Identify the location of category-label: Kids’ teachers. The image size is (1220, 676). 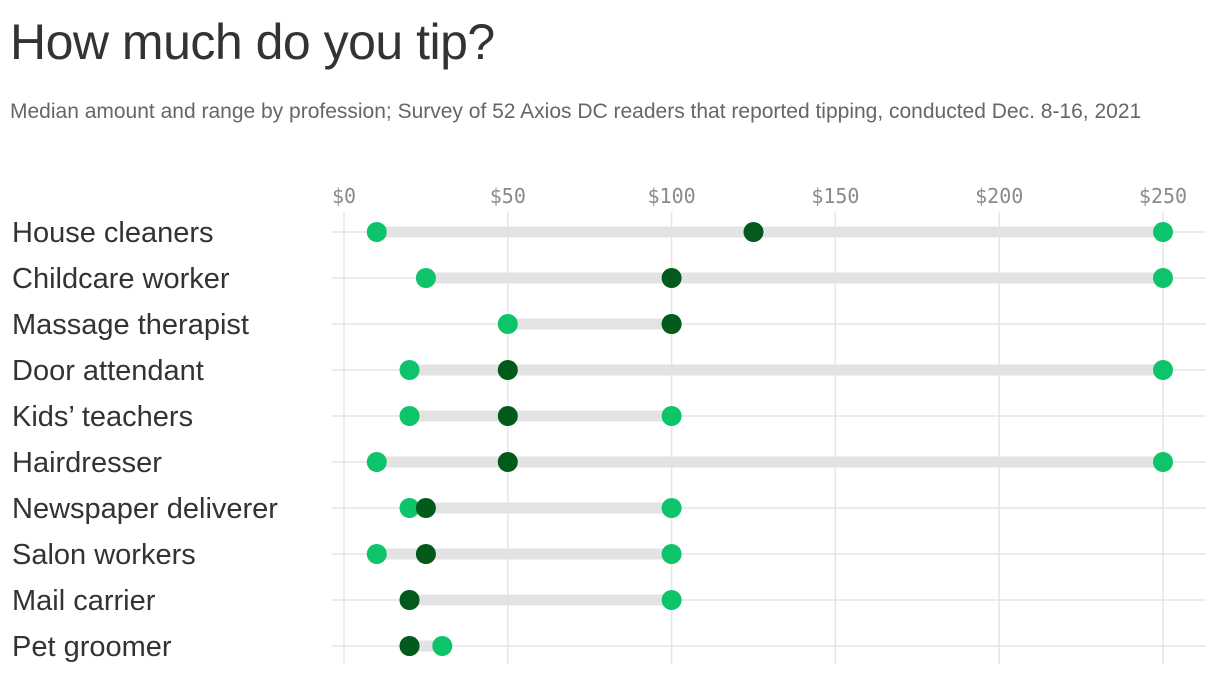
(102, 417).